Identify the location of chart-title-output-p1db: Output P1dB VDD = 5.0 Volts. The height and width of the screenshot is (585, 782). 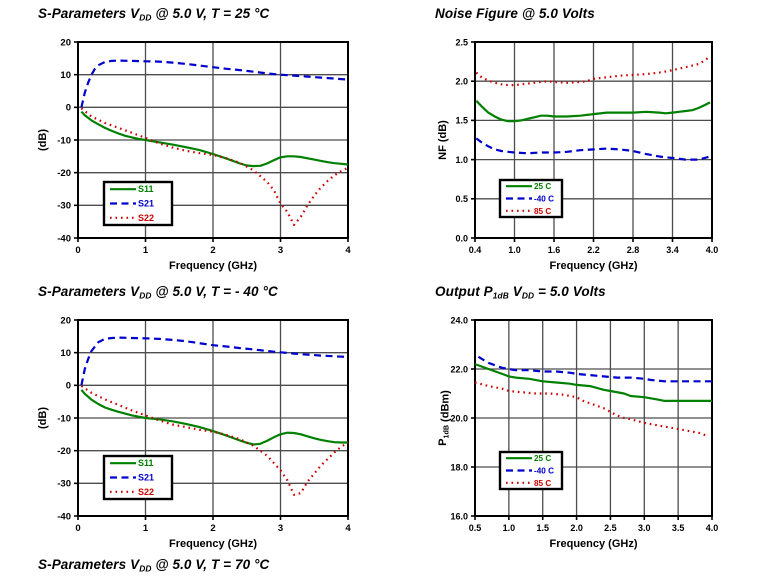
(520, 292).